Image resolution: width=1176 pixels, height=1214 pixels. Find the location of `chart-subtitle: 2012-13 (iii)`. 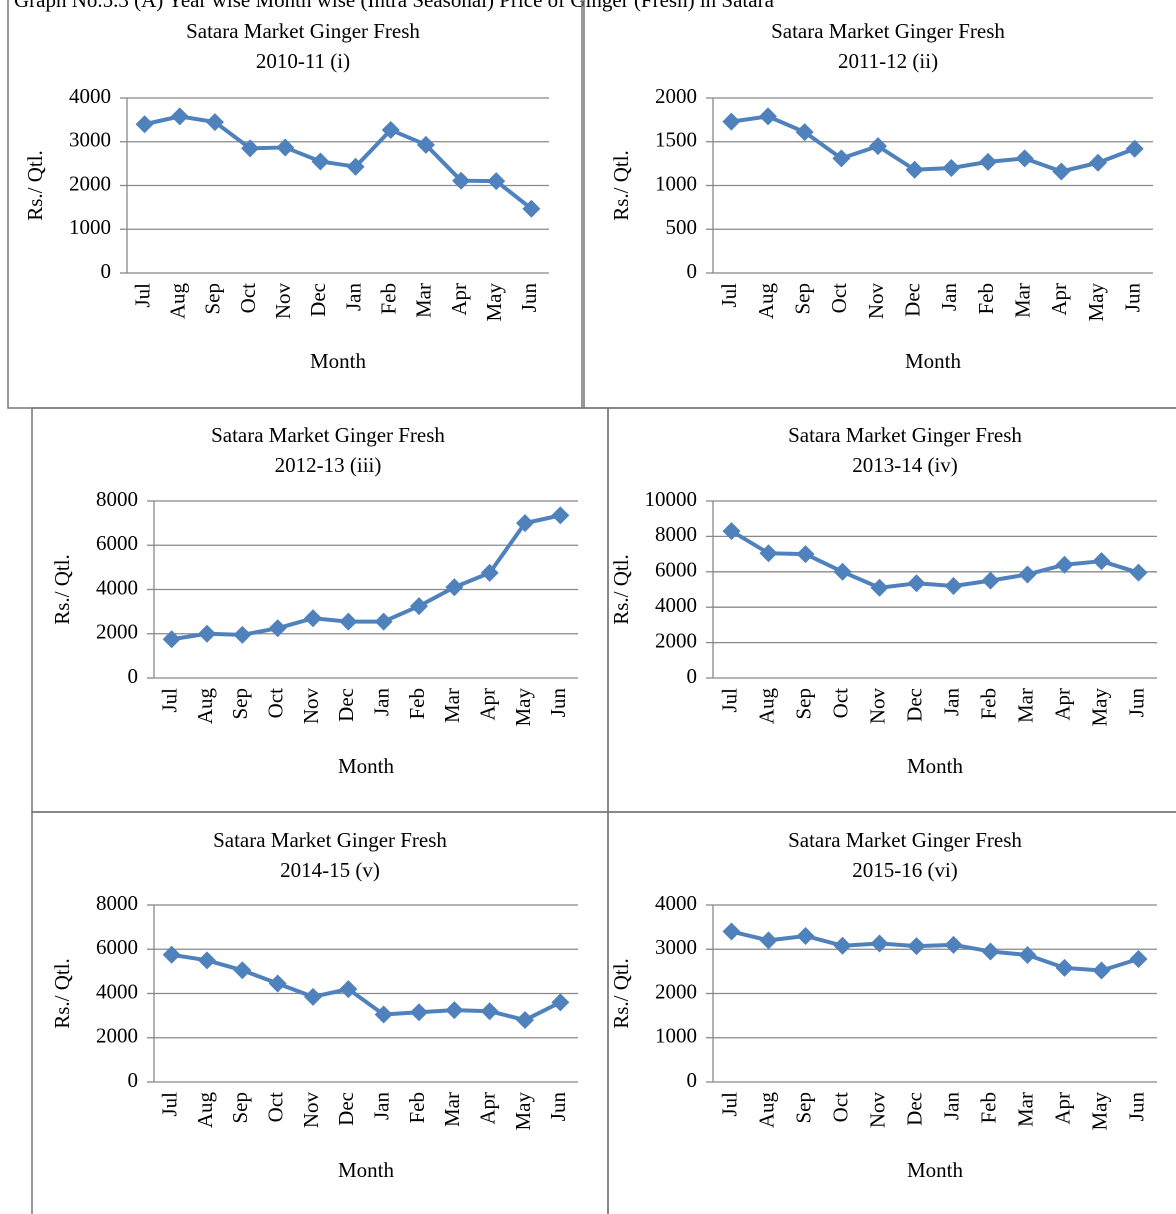

chart-subtitle: 2012-13 (iii) is located at coordinates (328, 465).